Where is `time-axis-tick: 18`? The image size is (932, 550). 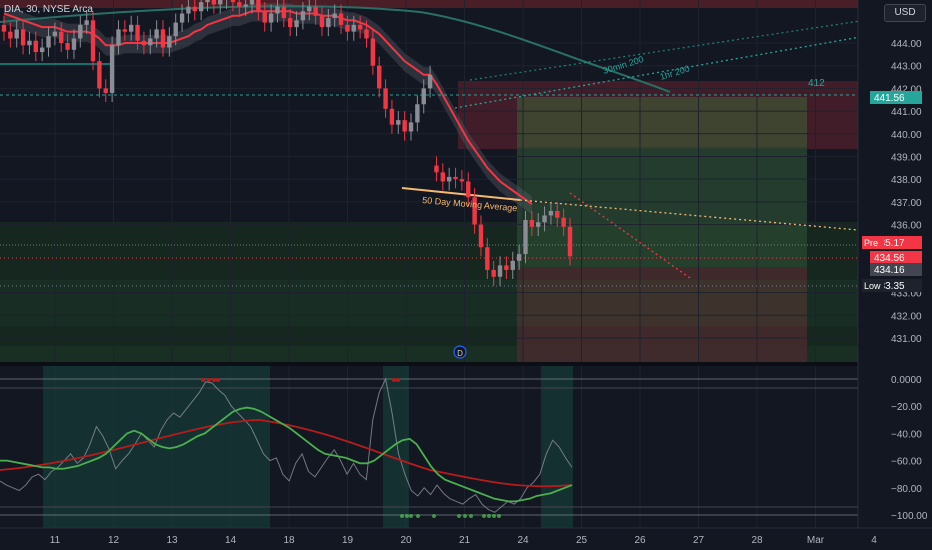
time-axis-tick: 18 is located at coordinates (289, 540).